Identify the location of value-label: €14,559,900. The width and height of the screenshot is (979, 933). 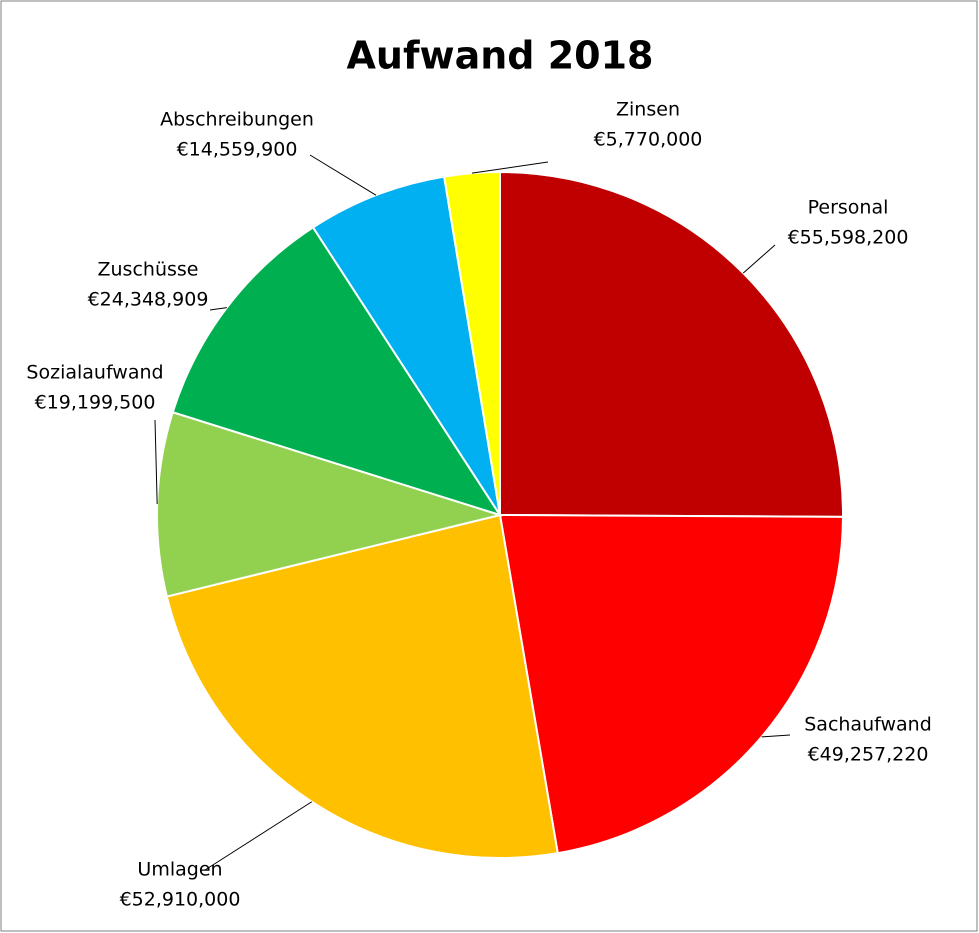
(237, 150).